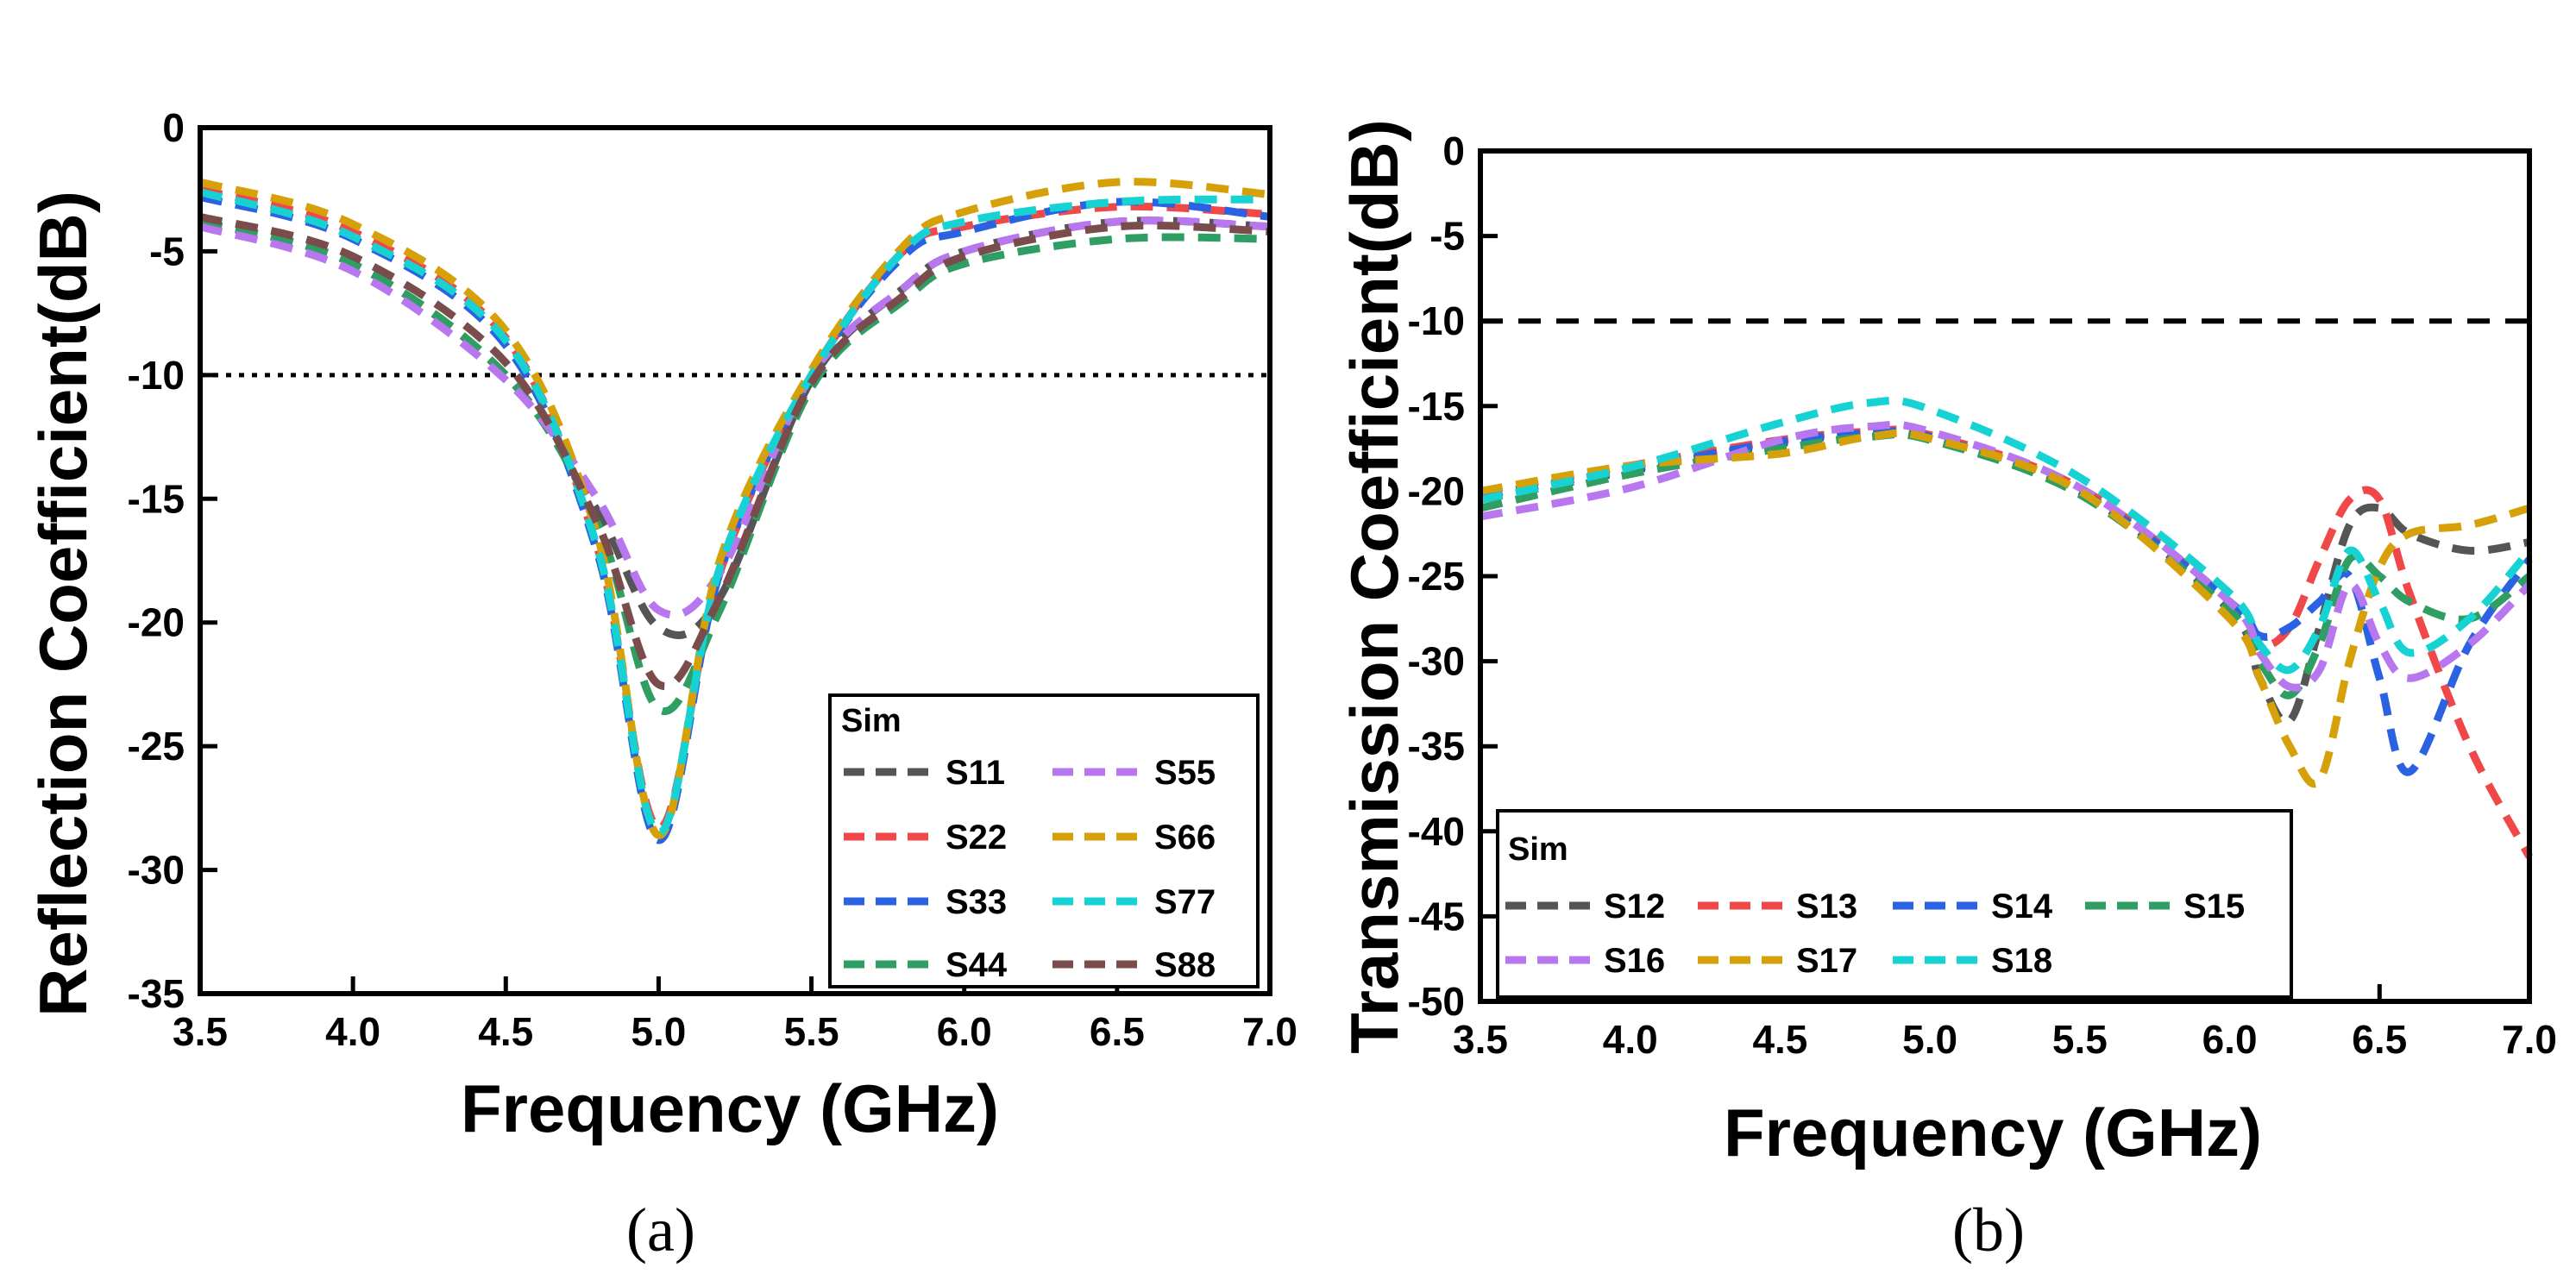  What do you see at coordinates (1993, 1132) in the screenshot?
I see `b-x-axis-label: Frequency (GHz)` at bounding box center [1993, 1132].